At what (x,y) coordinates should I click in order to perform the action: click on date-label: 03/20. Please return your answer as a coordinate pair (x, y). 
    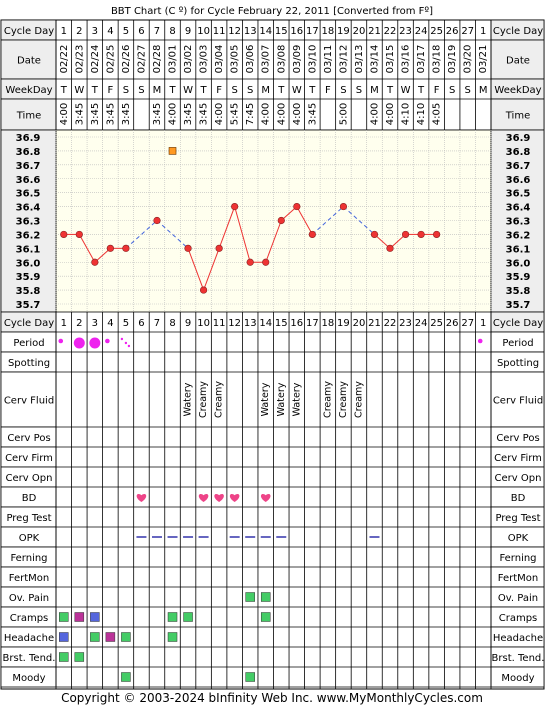
    Looking at the image, I should click on (468, 59).